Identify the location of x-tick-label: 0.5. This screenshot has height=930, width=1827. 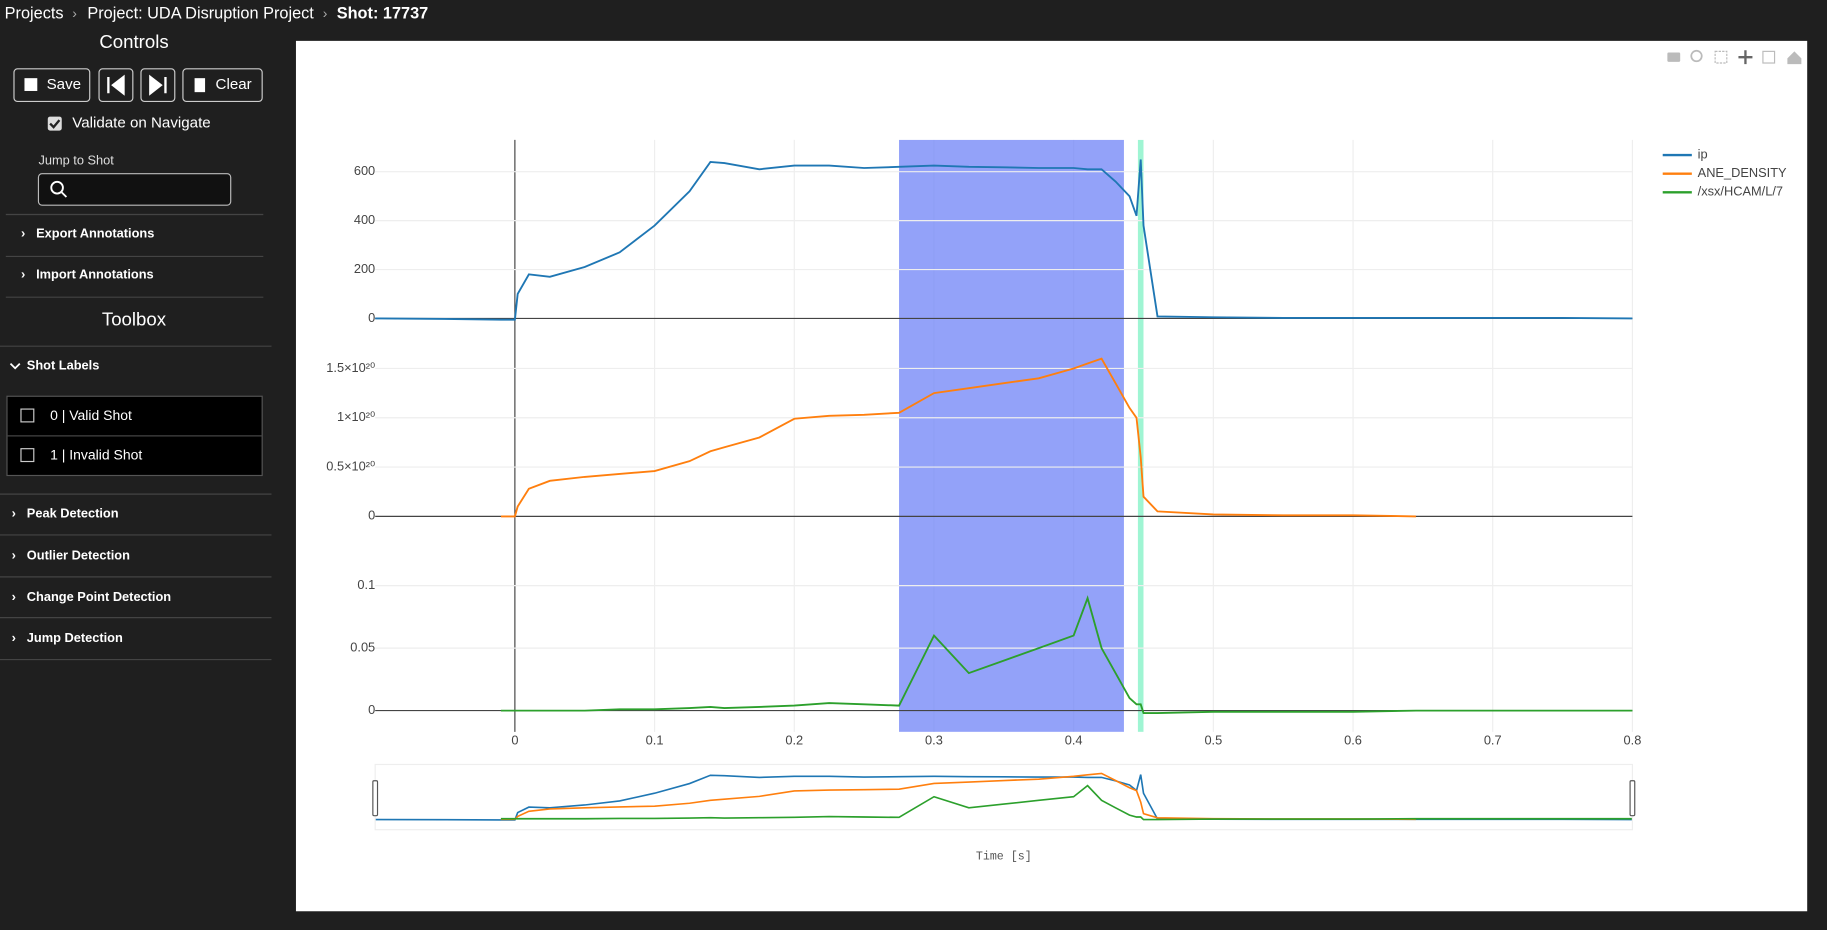
(1213, 740).